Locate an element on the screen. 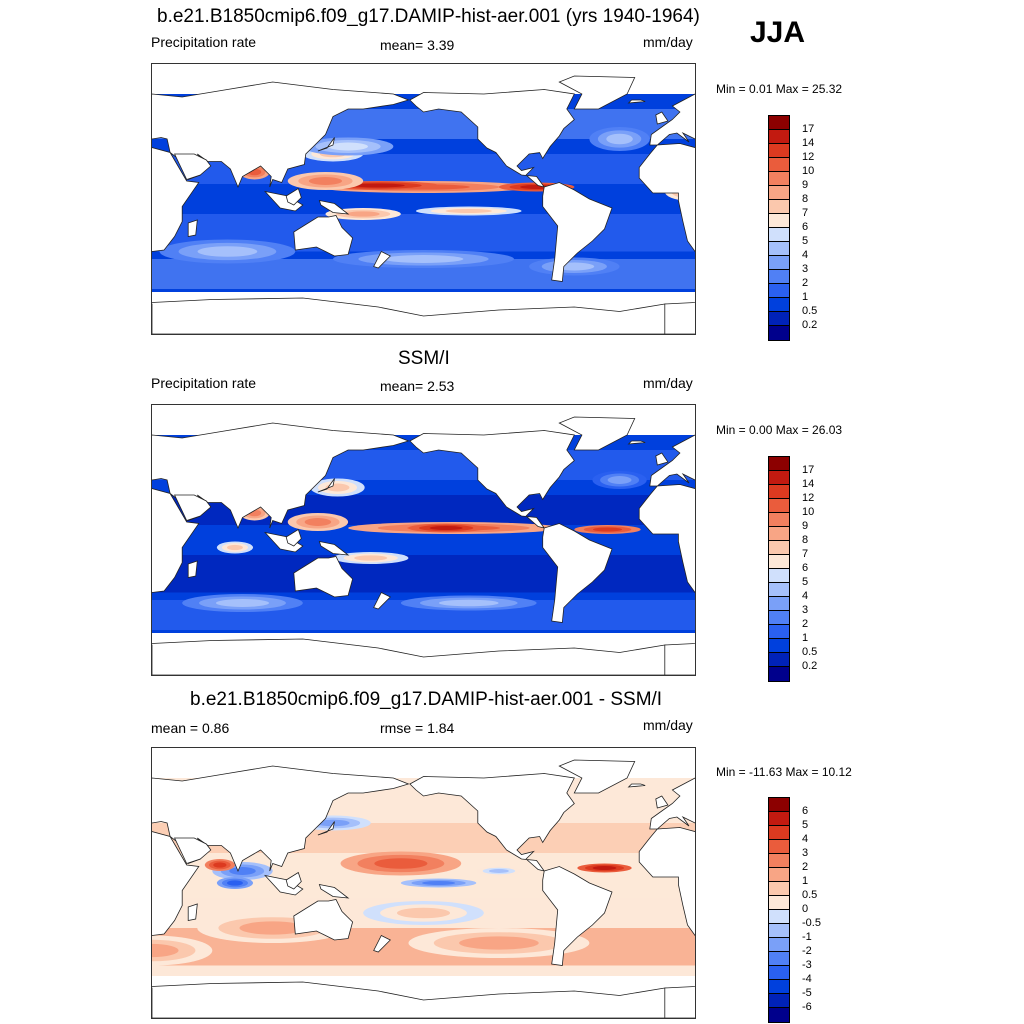  panel-1-units-label: mm/day is located at coordinates (668, 42).